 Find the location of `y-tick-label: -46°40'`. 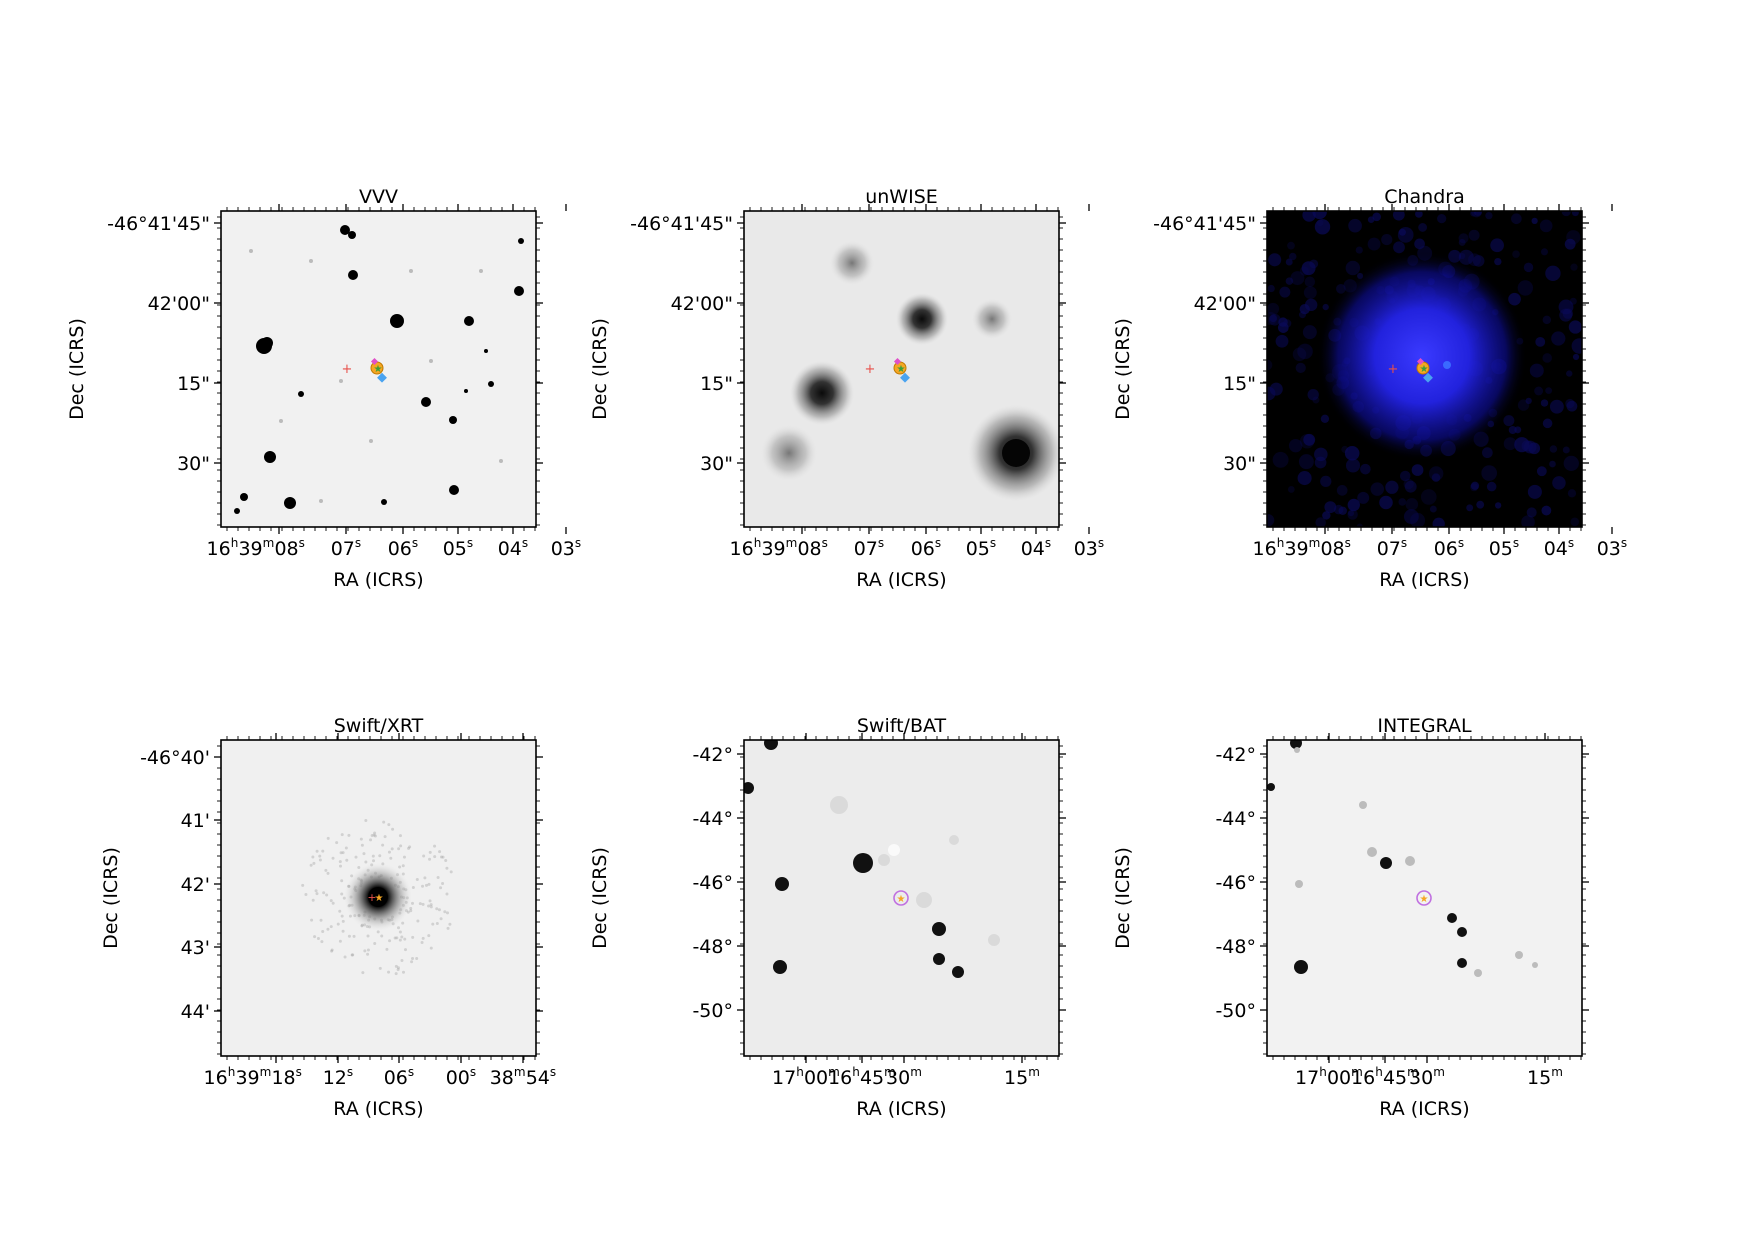

y-tick-label: -46°40' is located at coordinates (175, 758).